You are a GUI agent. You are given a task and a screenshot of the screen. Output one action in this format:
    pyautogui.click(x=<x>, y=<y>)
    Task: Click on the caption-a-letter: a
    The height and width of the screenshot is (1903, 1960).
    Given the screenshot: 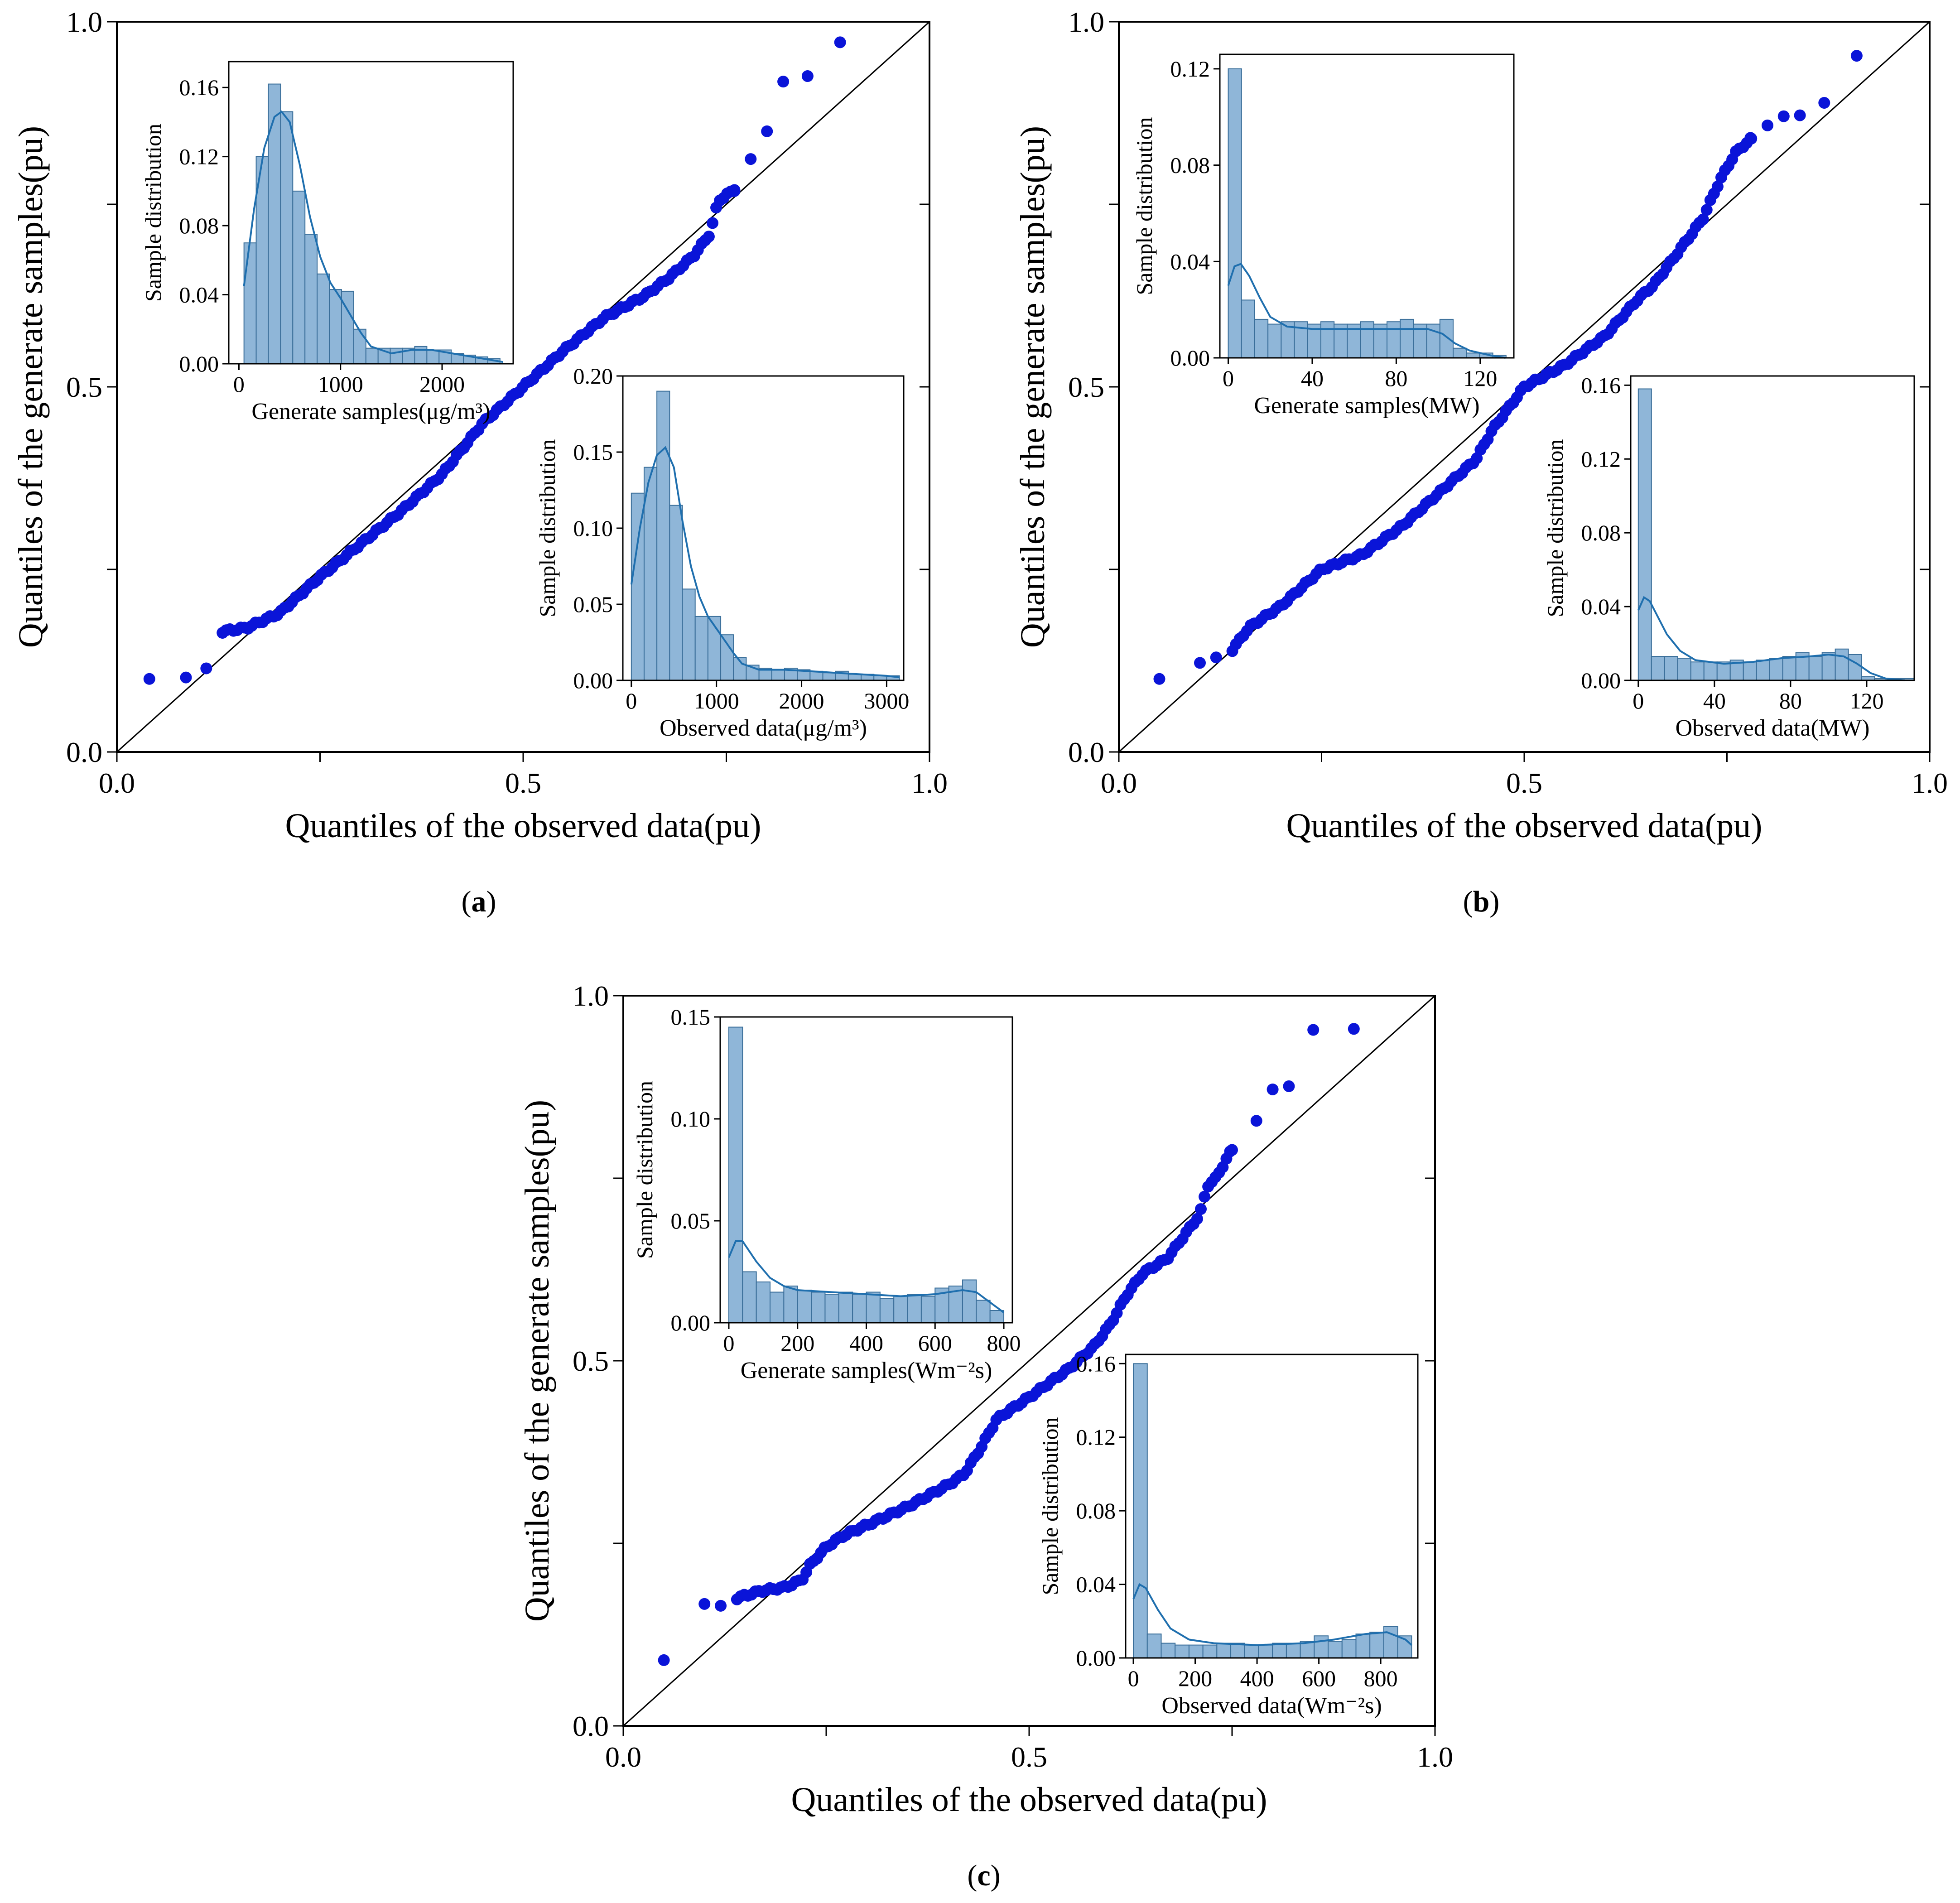 What is the action you would take?
    pyautogui.click(x=479, y=901)
    